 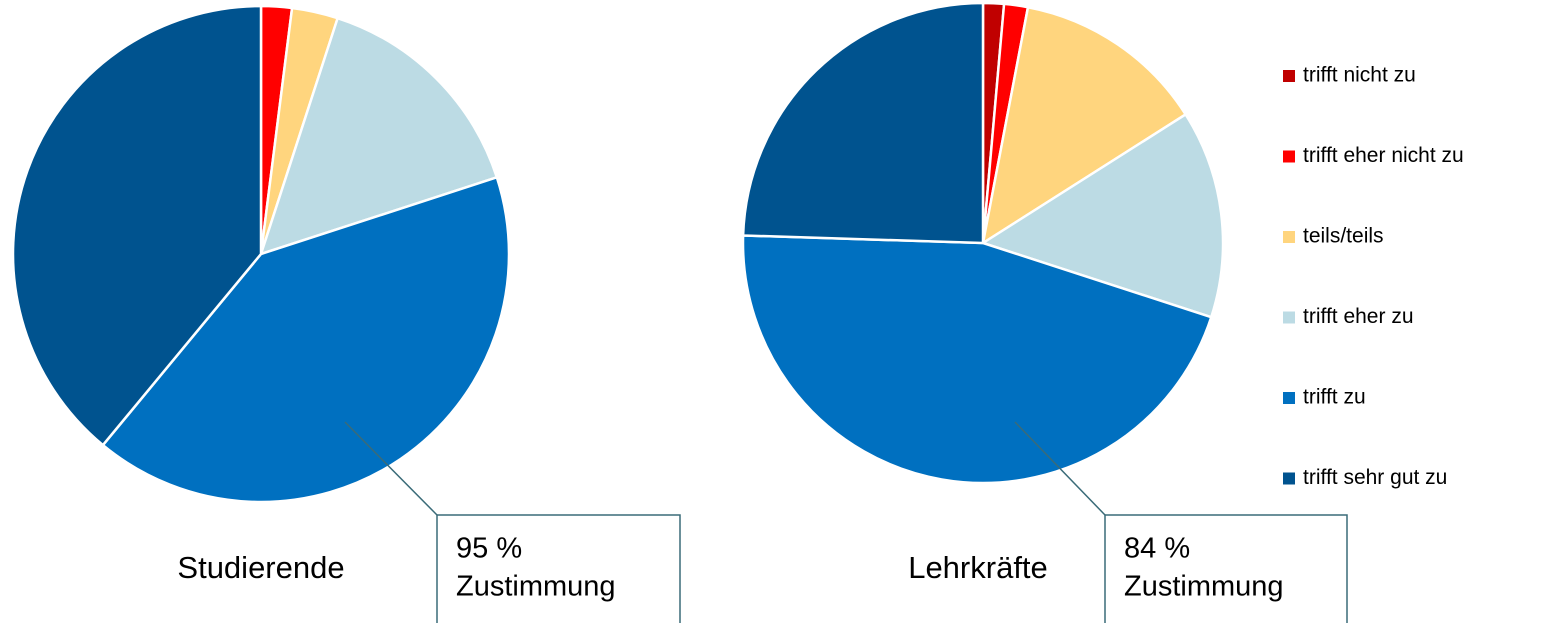 I want to click on legend-label: trifft eher nicht zu, so click(x=1383, y=155).